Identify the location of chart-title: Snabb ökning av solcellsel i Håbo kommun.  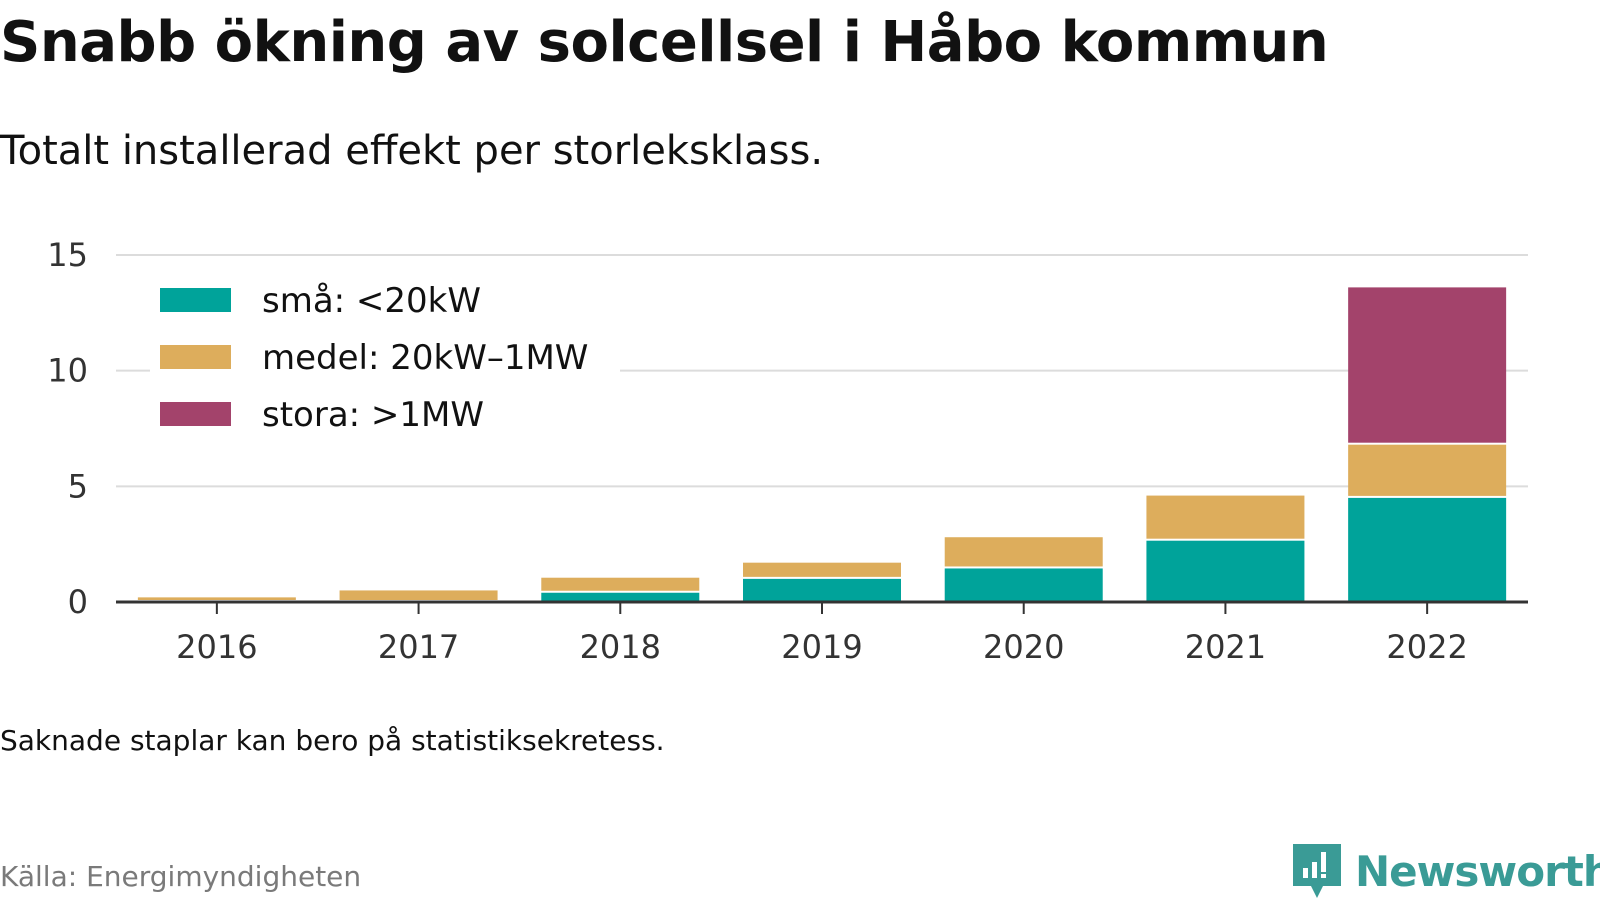
(664, 42).